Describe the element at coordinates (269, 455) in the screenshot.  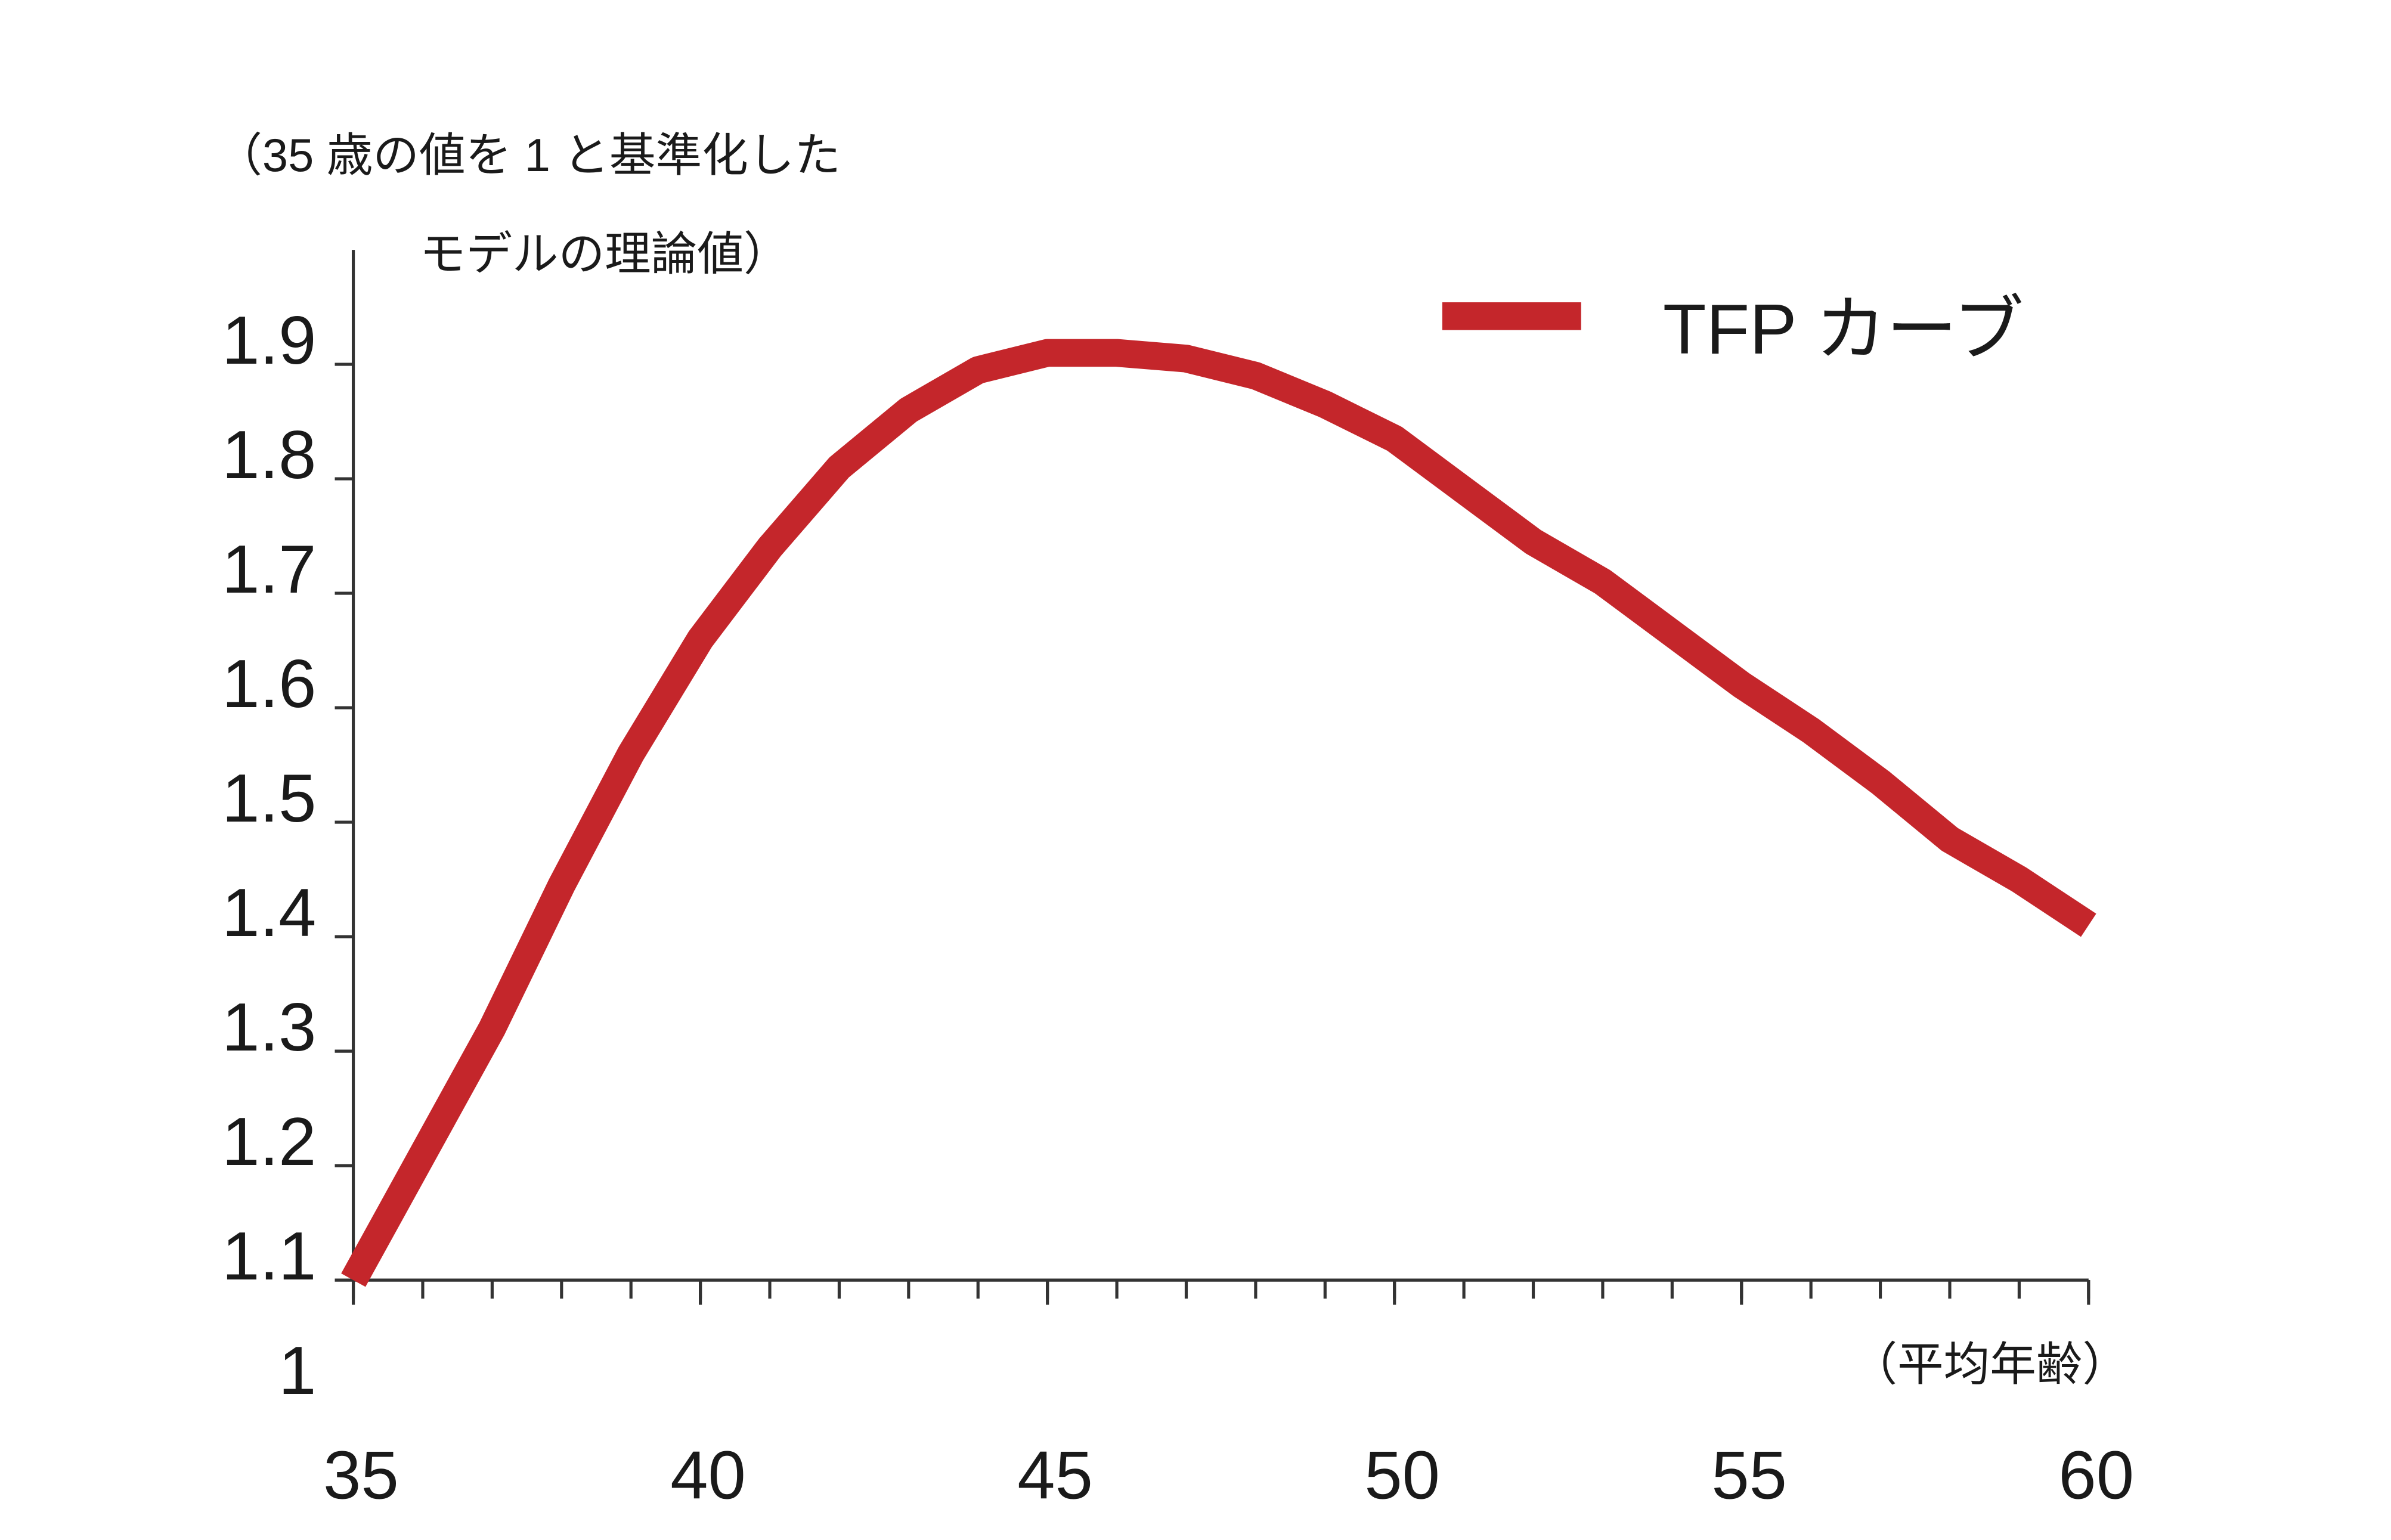
I see `y-tick-label: 1.8` at that location.